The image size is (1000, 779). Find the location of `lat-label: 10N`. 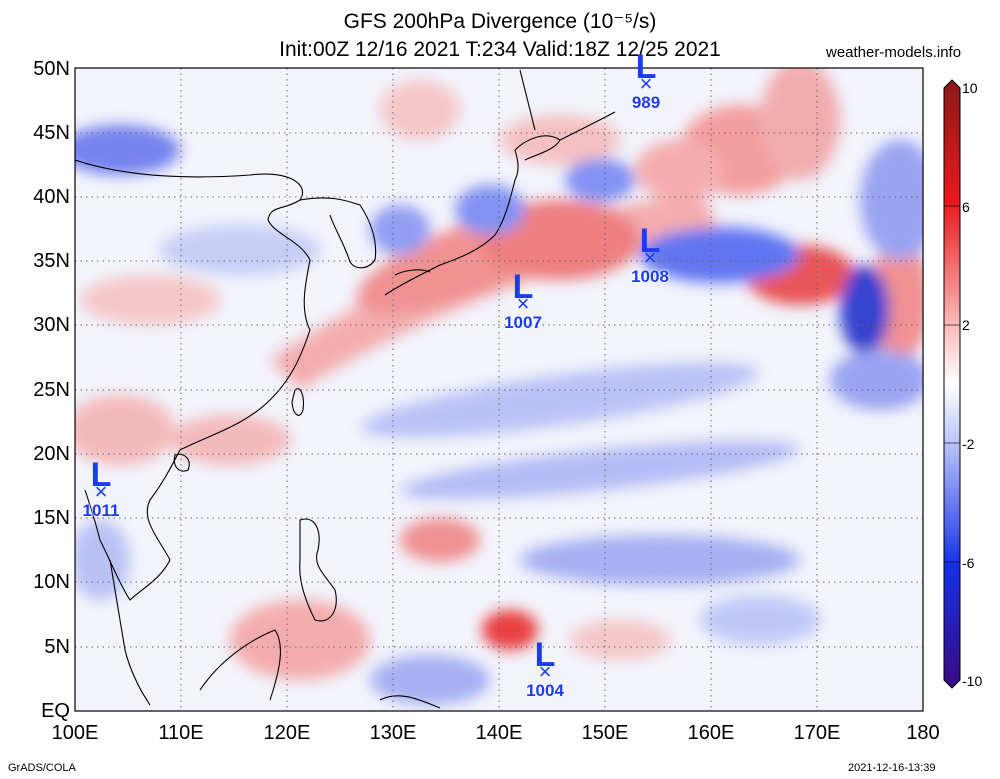

lat-label: 10N is located at coordinates (51, 582).